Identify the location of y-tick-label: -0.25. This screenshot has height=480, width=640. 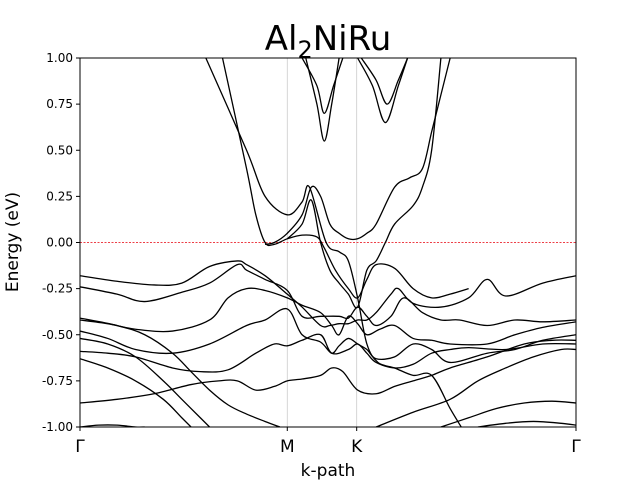
(57, 289).